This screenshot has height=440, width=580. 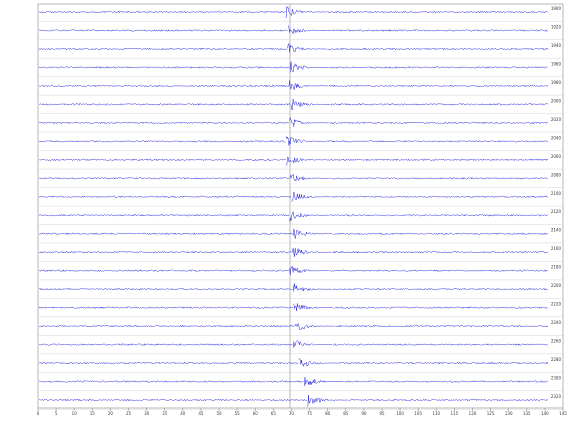 I want to click on trace-label: 2200, so click(x=556, y=285).